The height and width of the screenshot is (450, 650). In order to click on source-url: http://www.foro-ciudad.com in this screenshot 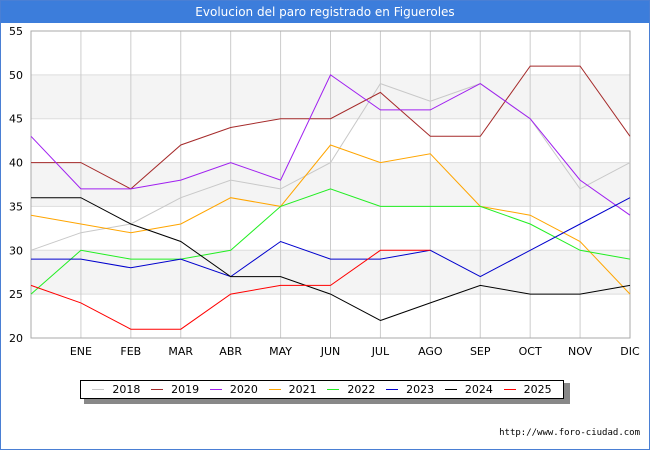, I will do `click(569, 433)`.